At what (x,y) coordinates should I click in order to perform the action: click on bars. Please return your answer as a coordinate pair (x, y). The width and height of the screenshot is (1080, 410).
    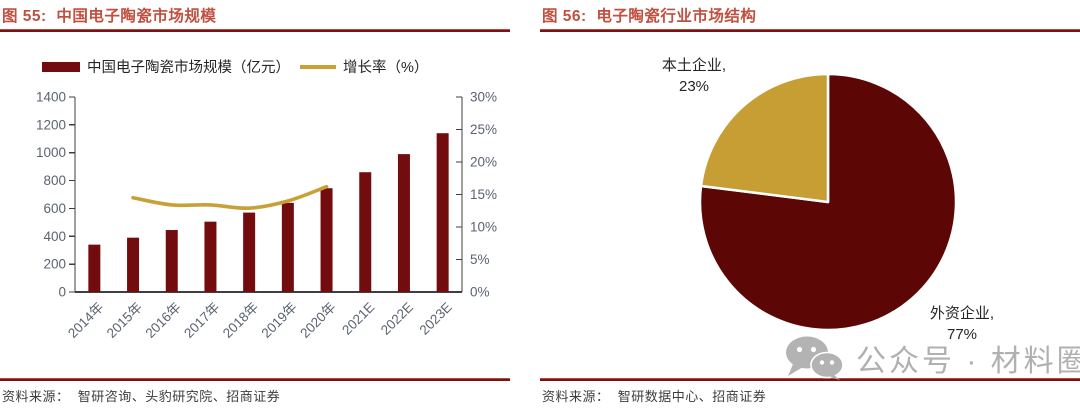
    Looking at the image, I should click on (268, 212).